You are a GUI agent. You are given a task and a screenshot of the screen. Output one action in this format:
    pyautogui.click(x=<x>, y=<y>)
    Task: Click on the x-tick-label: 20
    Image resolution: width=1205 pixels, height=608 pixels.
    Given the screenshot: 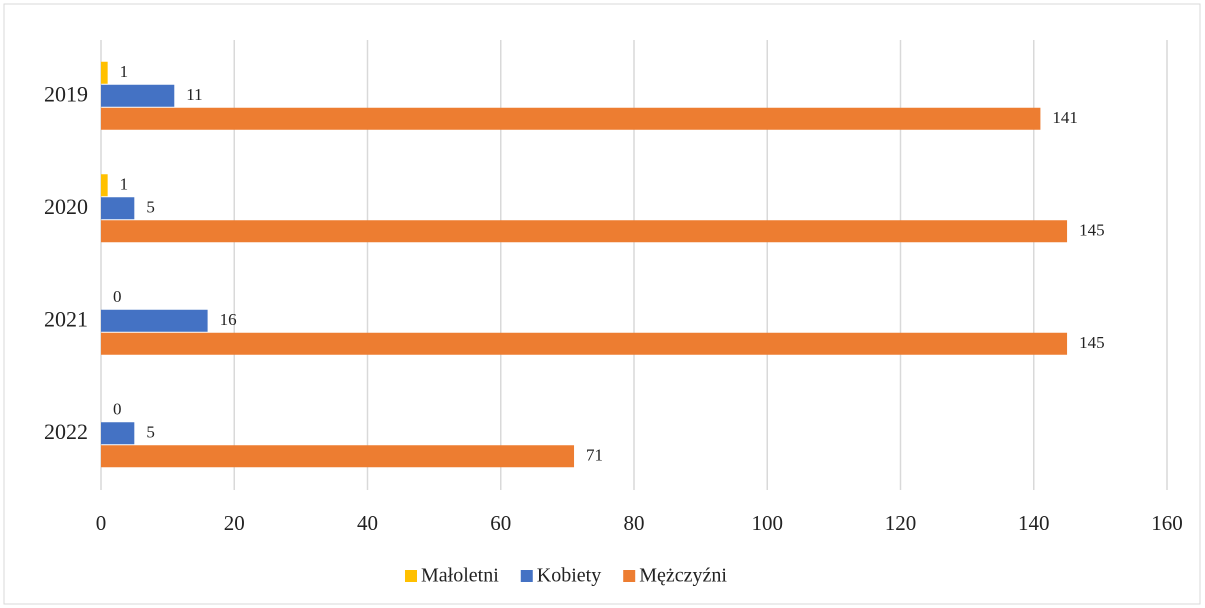 What is the action you would take?
    pyautogui.click(x=234, y=523)
    